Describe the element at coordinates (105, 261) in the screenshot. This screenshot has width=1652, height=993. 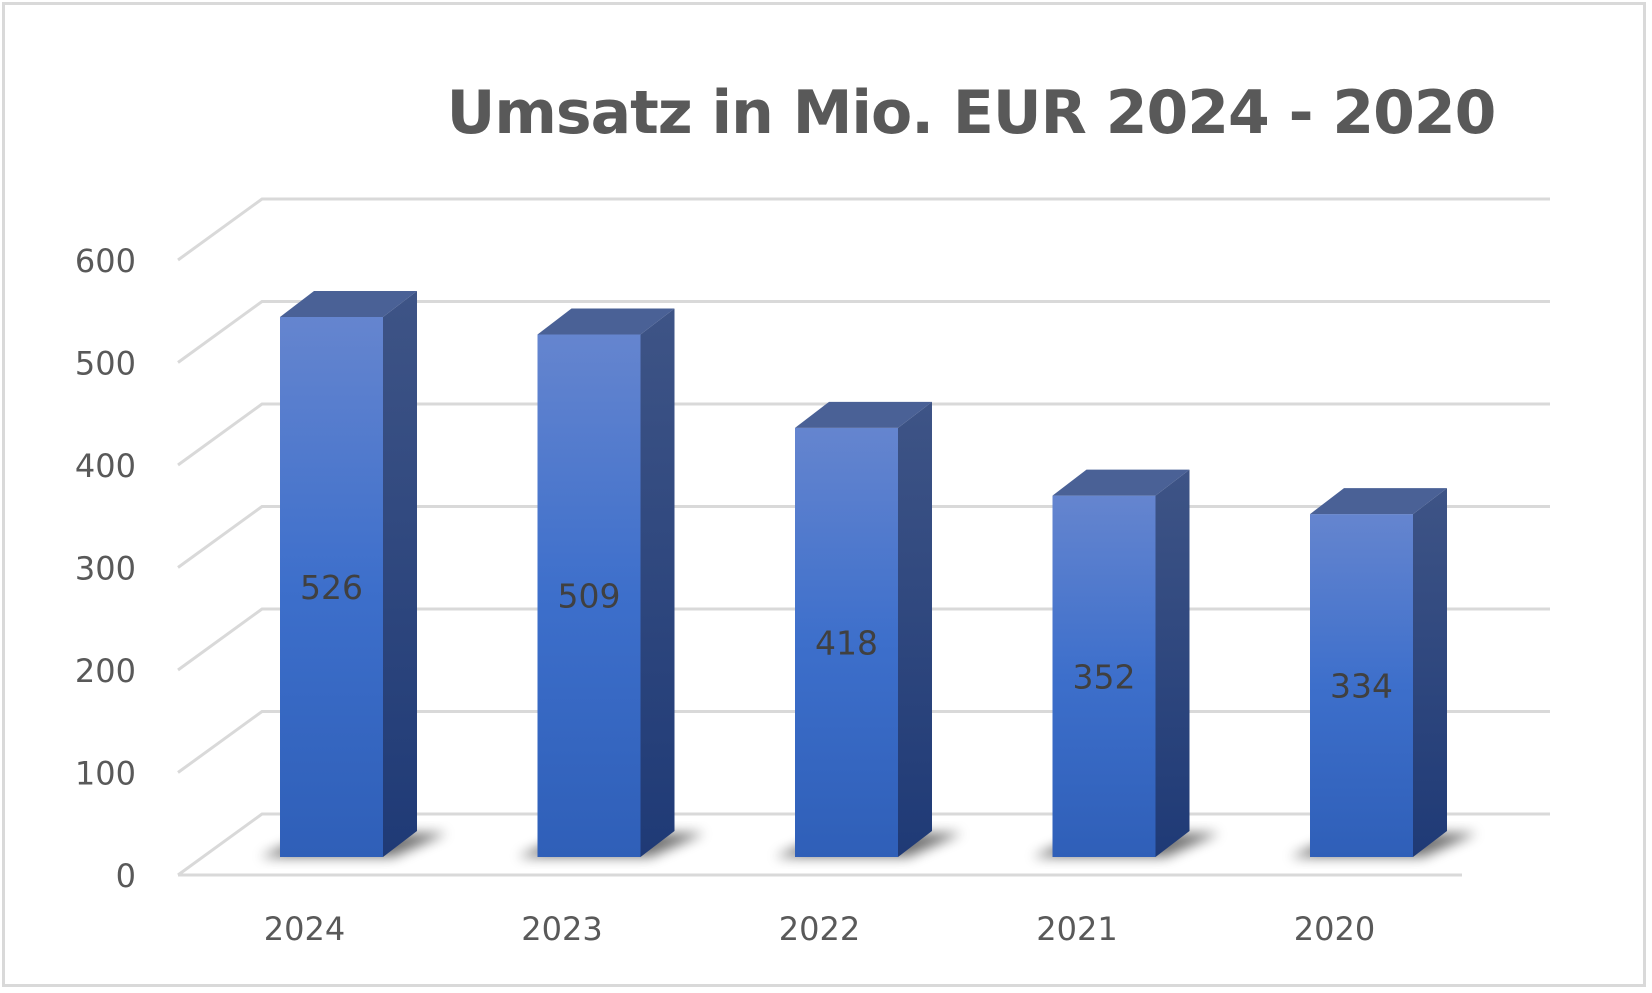
I see `y-tick-label: 600` at that location.